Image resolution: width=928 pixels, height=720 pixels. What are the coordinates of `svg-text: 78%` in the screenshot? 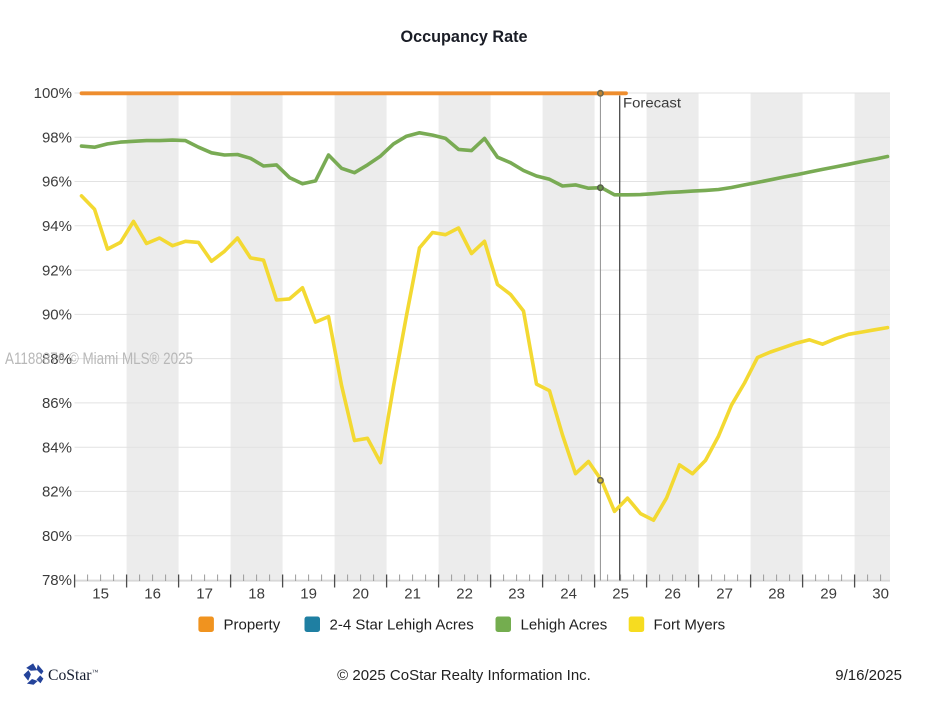 It's located at (57, 580).